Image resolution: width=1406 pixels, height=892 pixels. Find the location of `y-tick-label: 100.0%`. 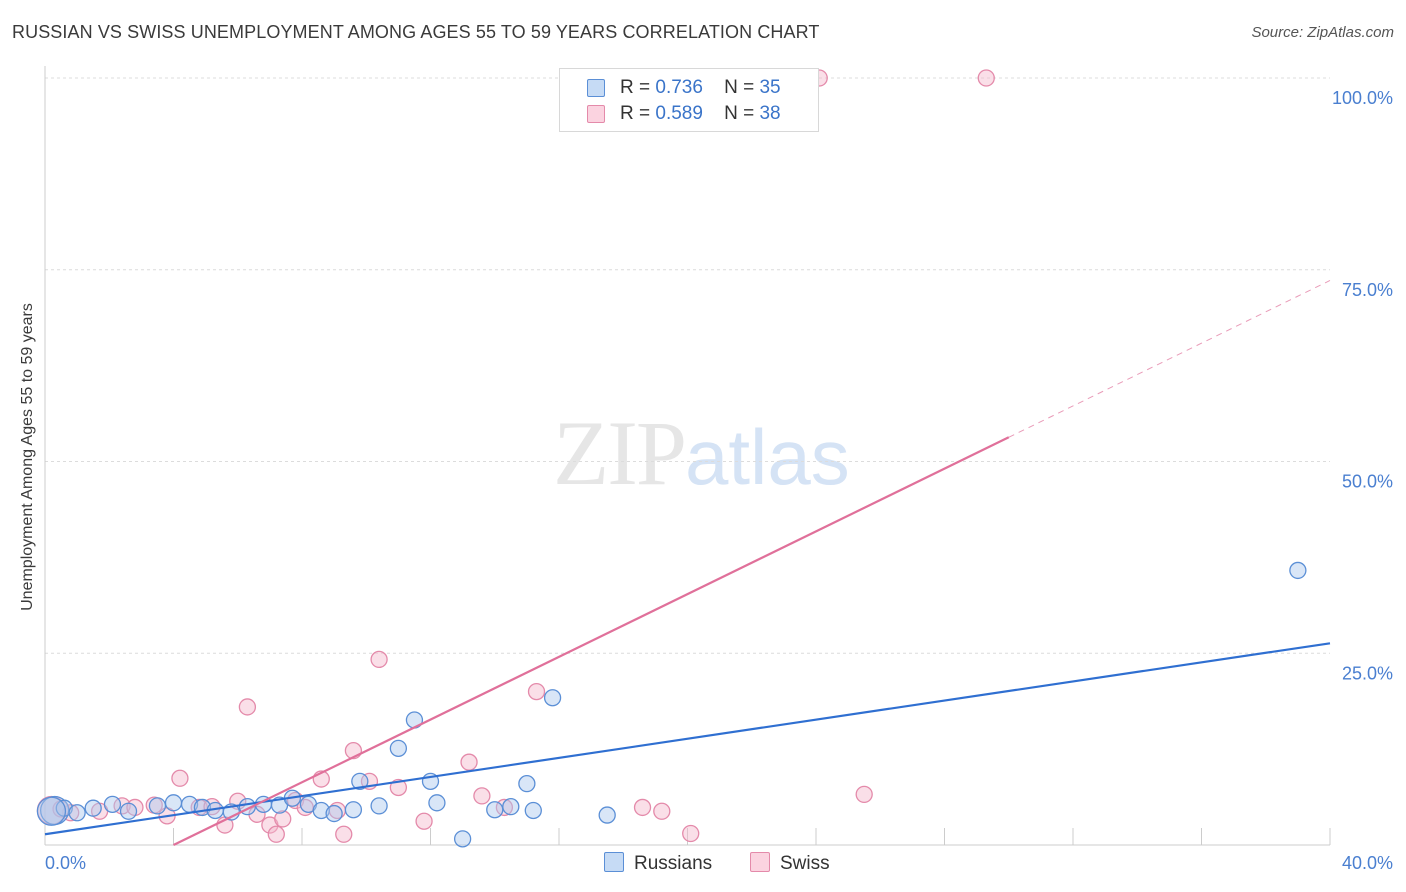

y-tick-label: 100.0% is located at coordinates (1362, 98).